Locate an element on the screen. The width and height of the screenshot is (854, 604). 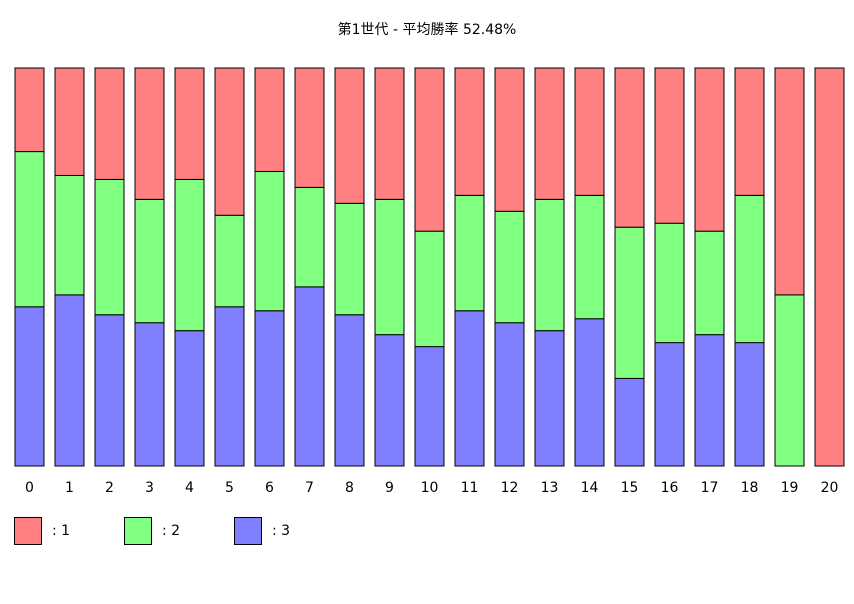
x-tick-label: 0 is located at coordinates (29, 488).